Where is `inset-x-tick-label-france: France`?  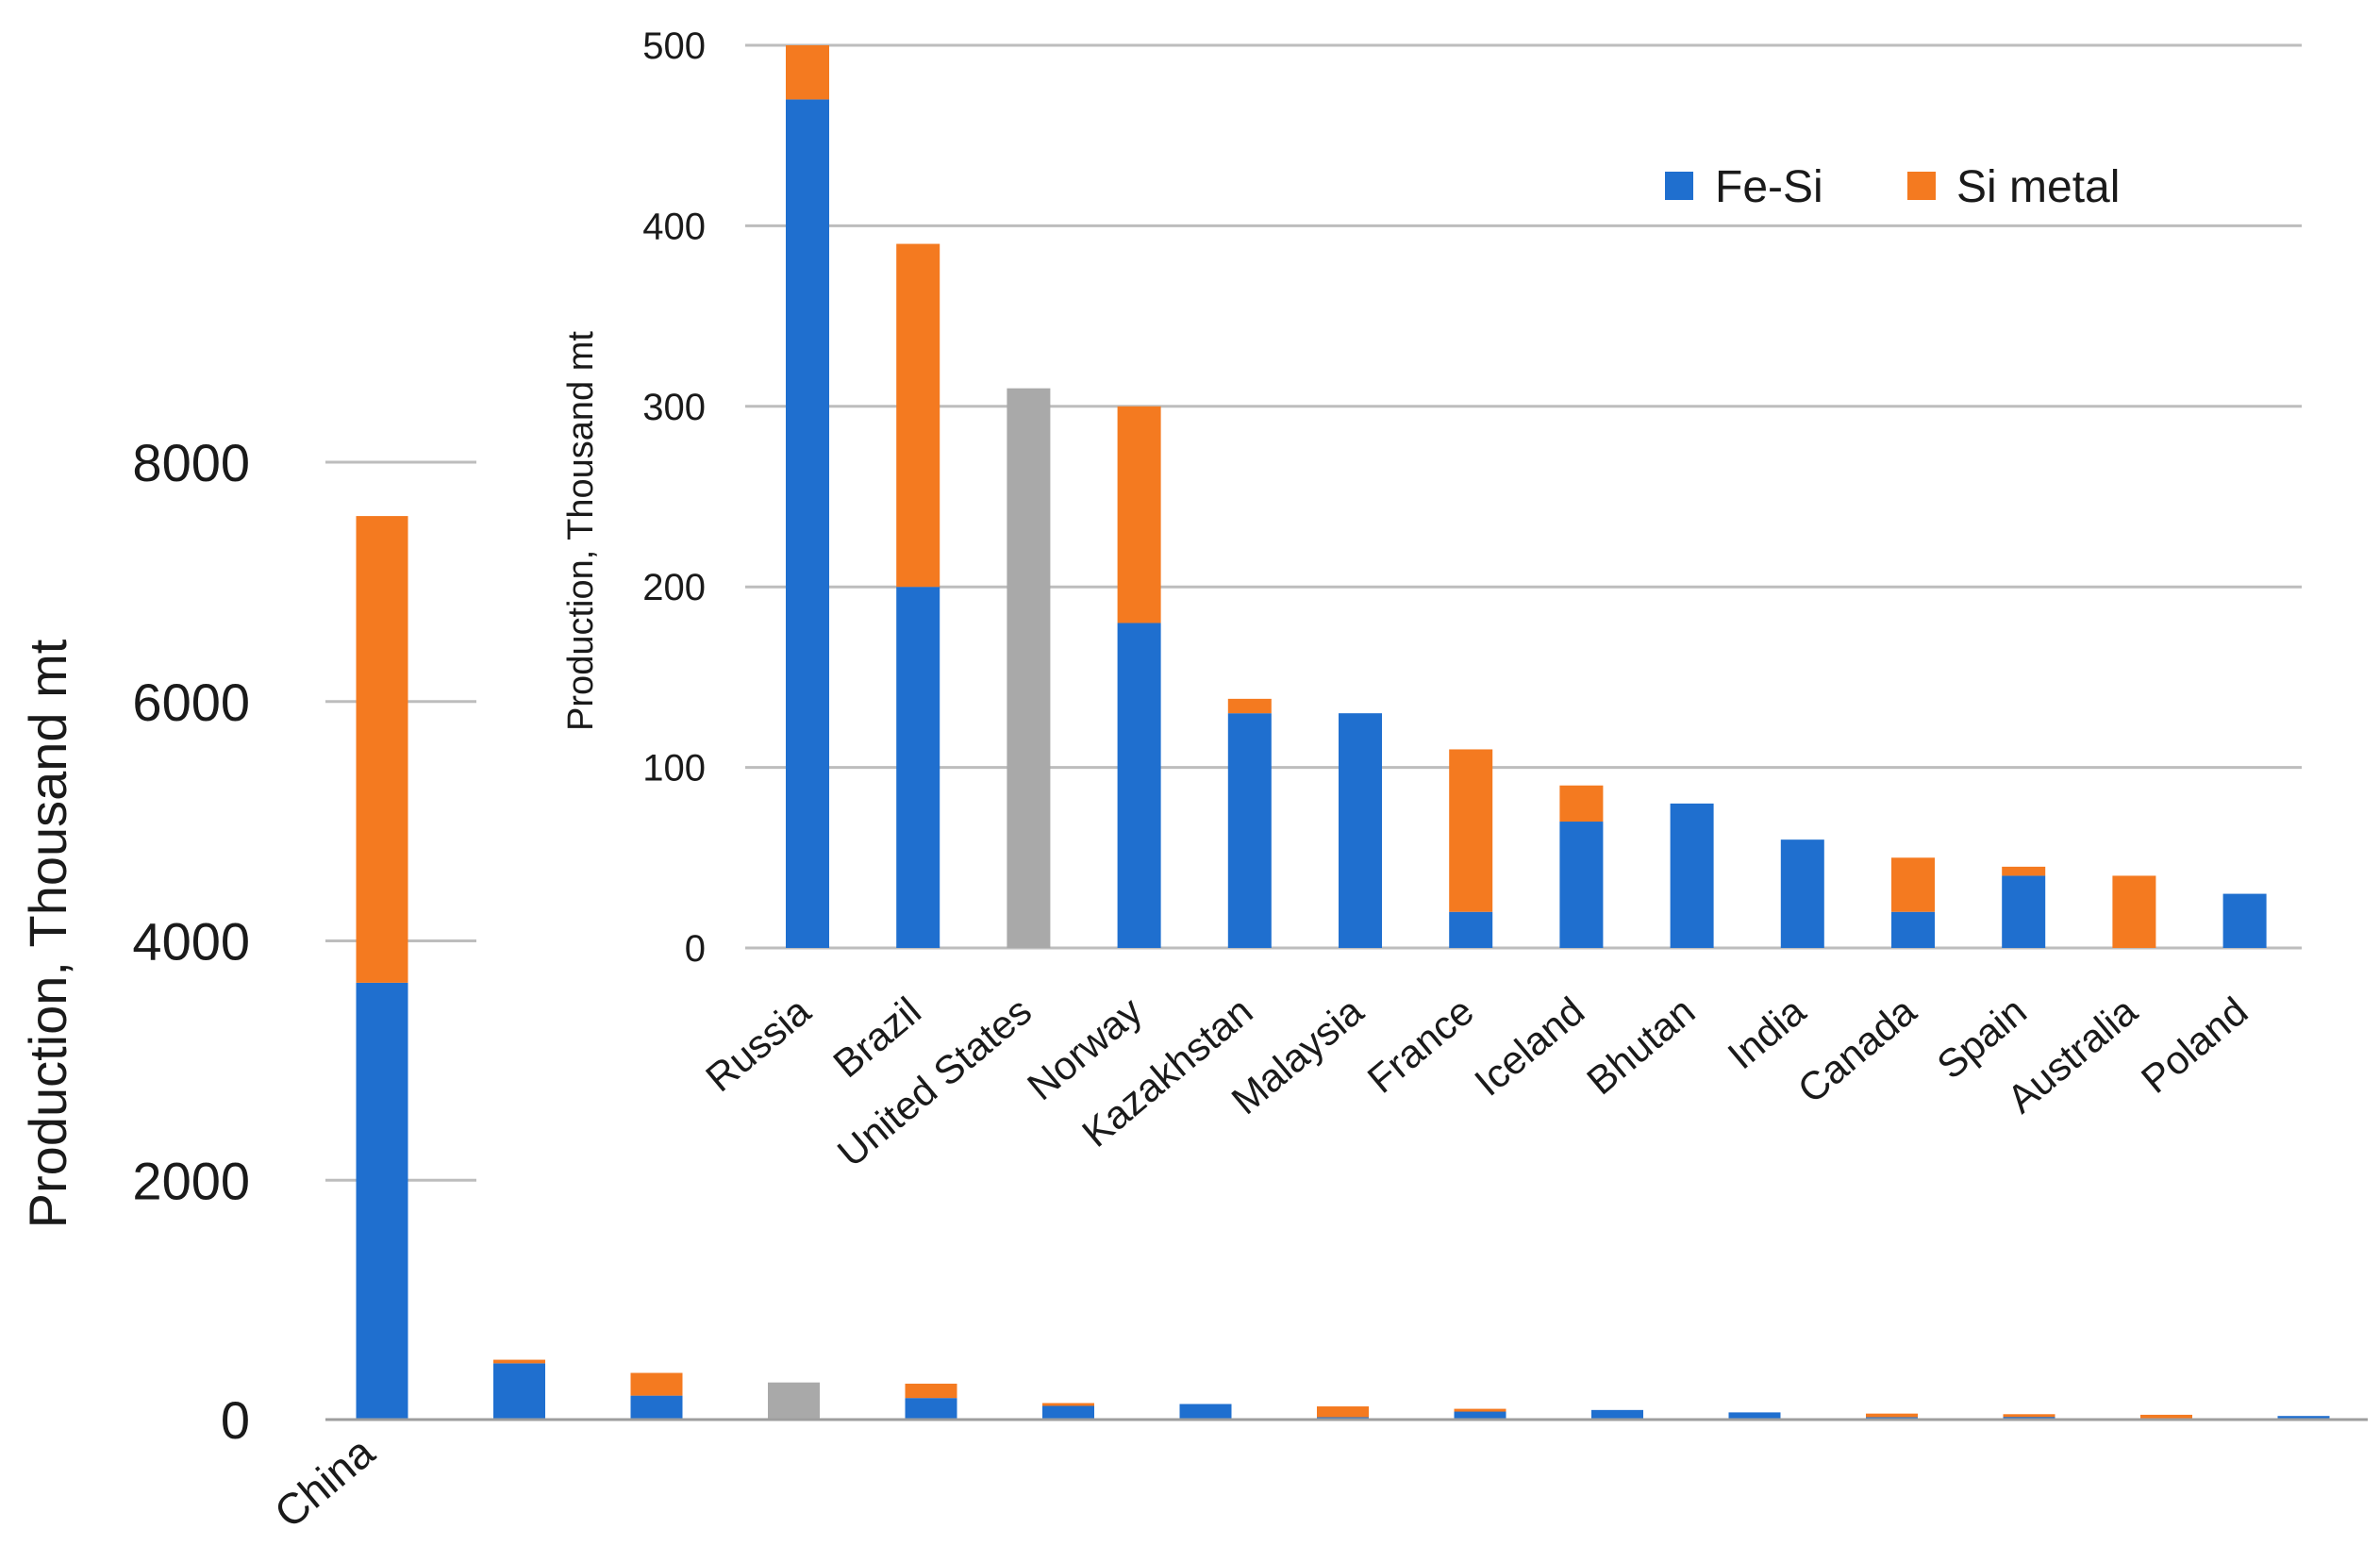 inset-x-tick-label-france: France is located at coordinates (1420, 1045).